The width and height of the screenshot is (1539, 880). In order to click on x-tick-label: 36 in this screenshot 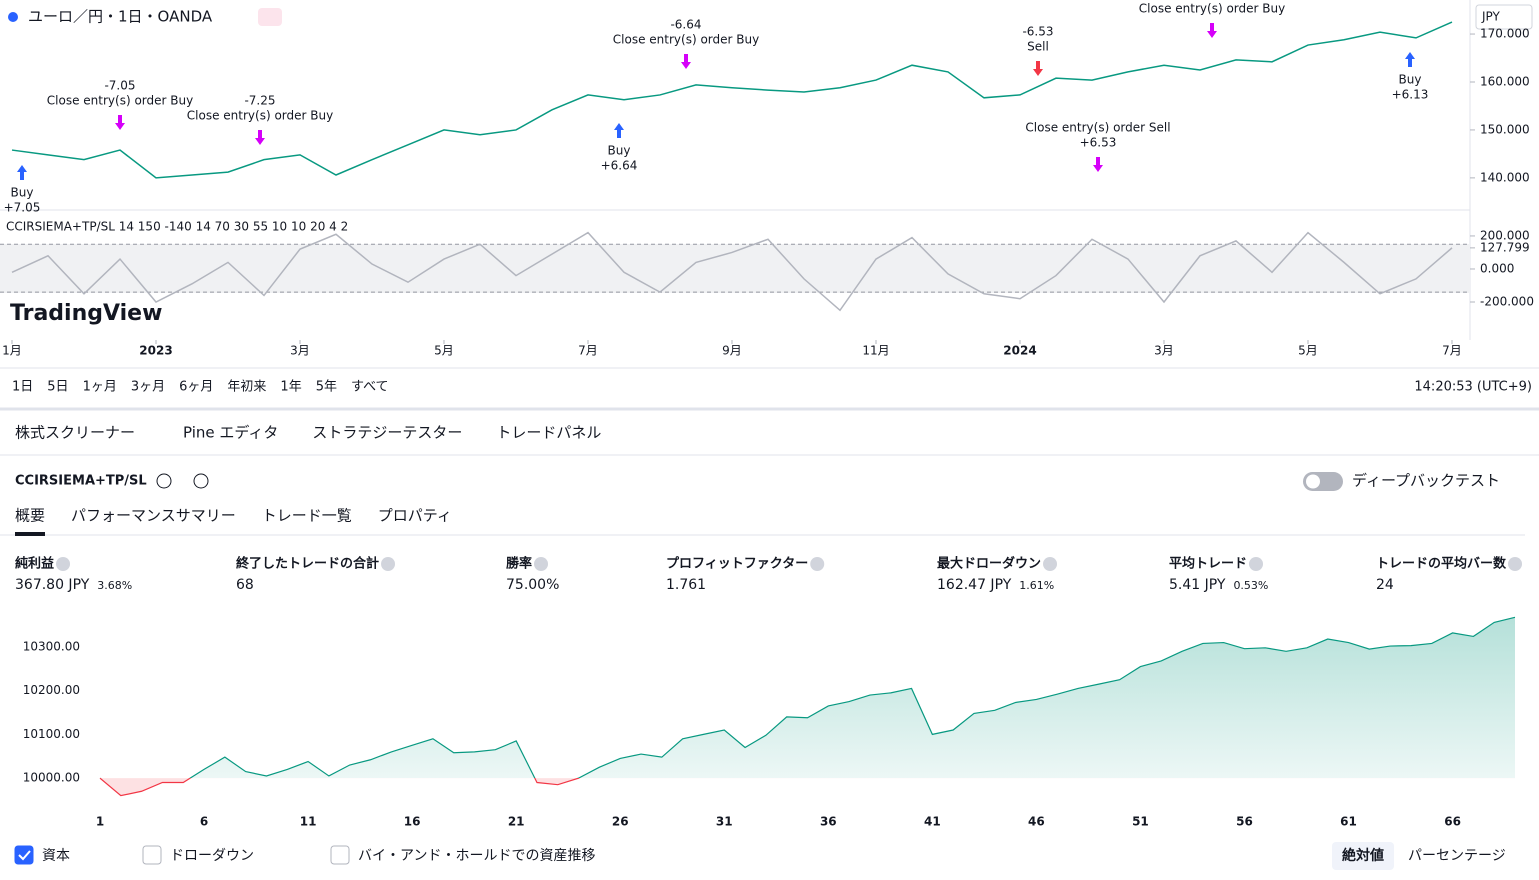, I will do `click(828, 822)`.